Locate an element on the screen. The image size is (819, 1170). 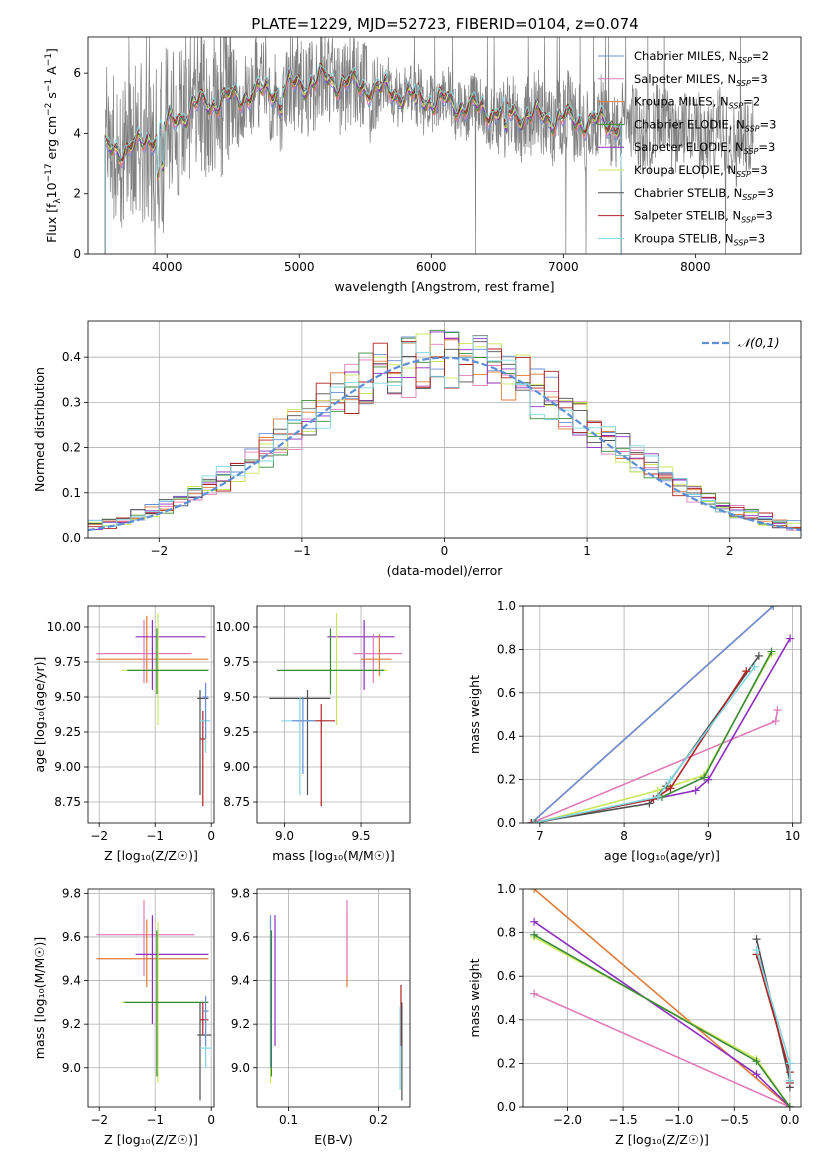
legend-label-0: Chabrier MILES, NSSP=2 is located at coordinates (701, 57).